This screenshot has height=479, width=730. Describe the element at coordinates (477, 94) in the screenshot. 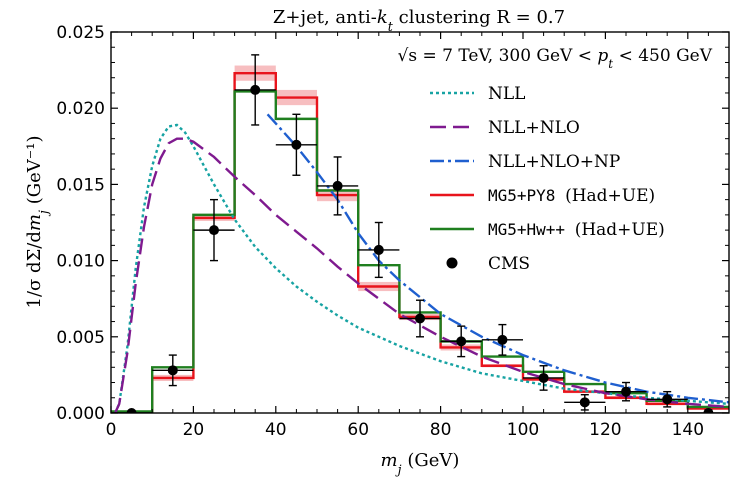

I see `legend-item: NLL` at that location.